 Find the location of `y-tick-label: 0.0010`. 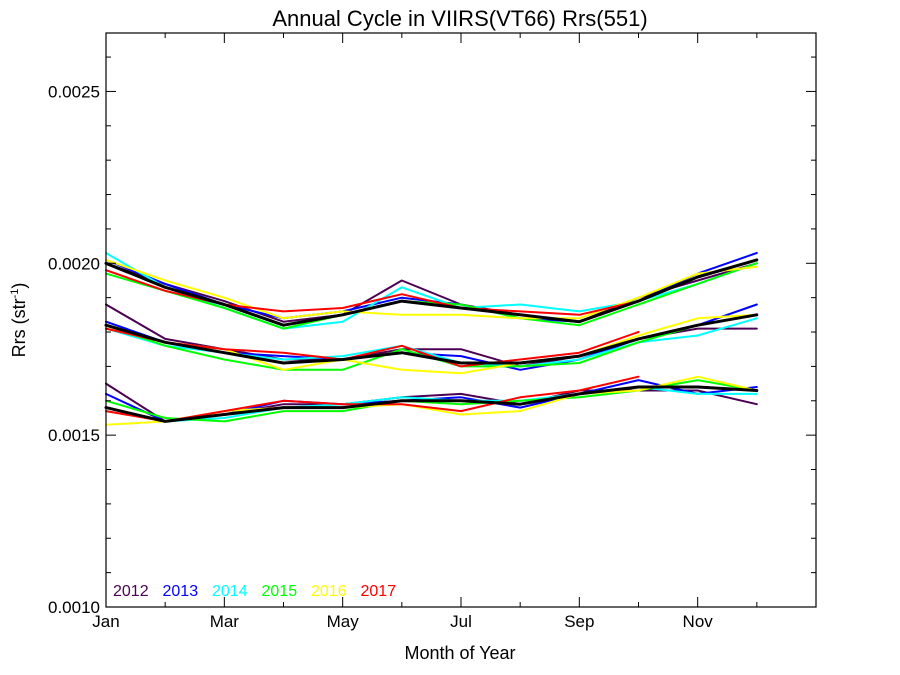

y-tick-label: 0.0010 is located at coordinates (74, 607).